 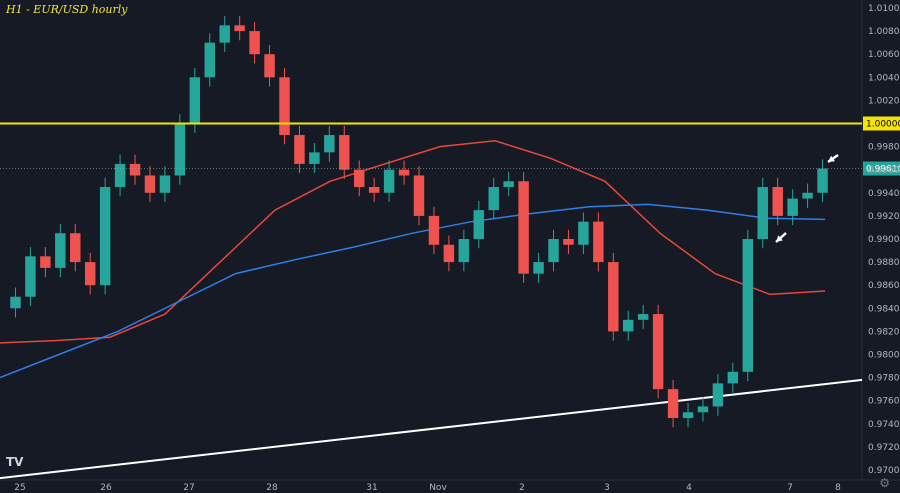 What do you see at coordinates (884, 9) in the screenshot?
I see `y-tick-label: 1.01000` at bounding box center [884, 9].